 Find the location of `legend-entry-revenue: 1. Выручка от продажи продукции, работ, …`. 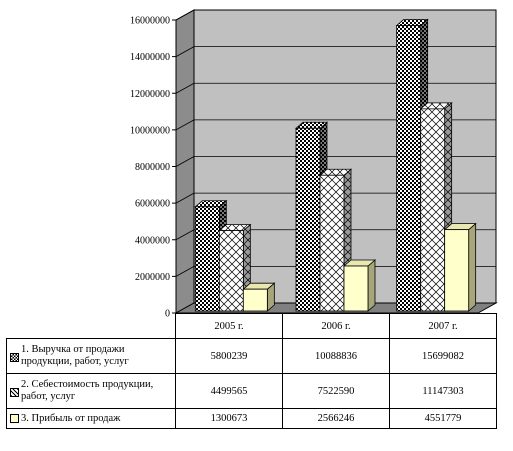

legend-entry-revenue: 1. Выручка от продажи продукции, работ, … is located at coordinates (91, 356).